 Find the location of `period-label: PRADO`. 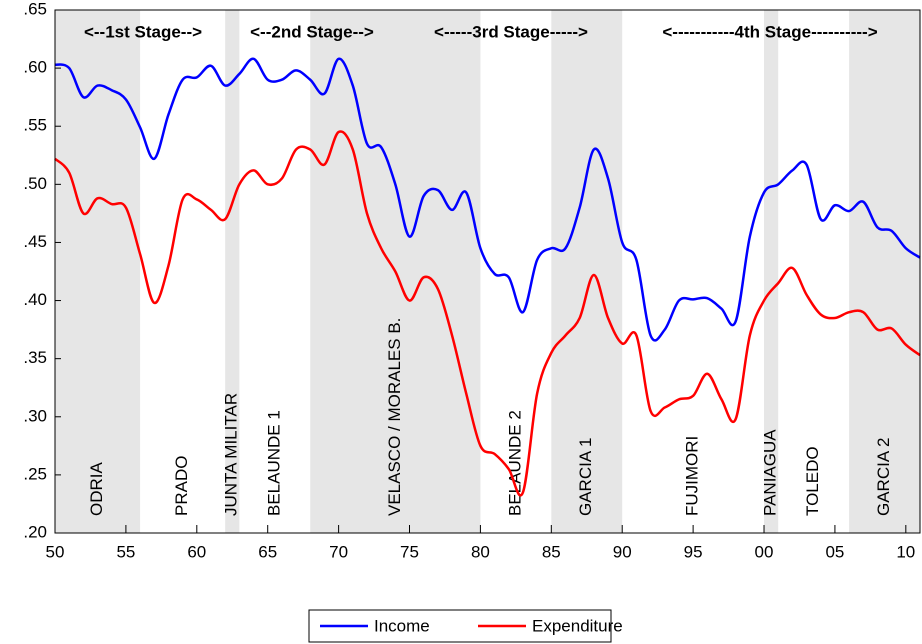

period-label: PRADO is located at coordinates (181, 486).